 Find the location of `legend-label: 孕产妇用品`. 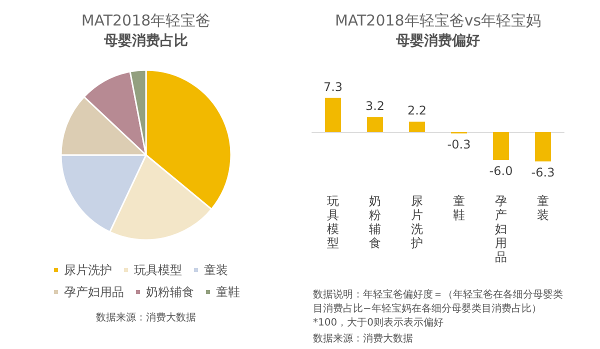

legend-label: 孕产妇用品 is located at coordinates (94, 292).